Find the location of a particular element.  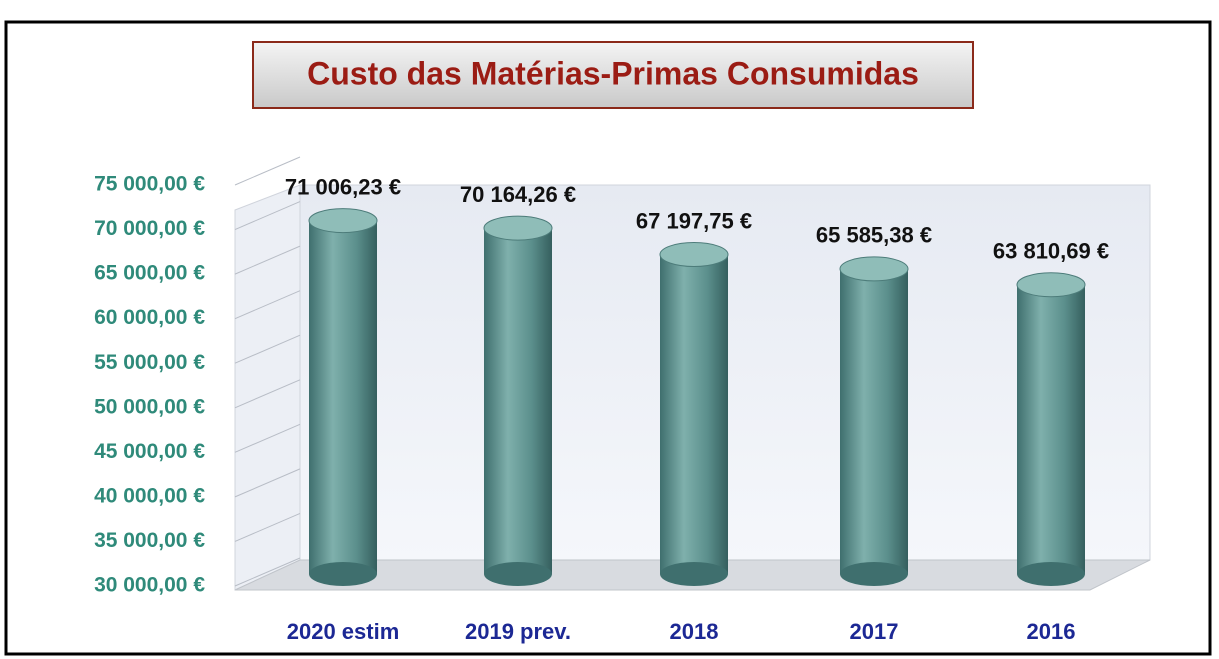

chart-title: Custo das Matérias-Primas Consumidas is located at coordinates (613, 73).